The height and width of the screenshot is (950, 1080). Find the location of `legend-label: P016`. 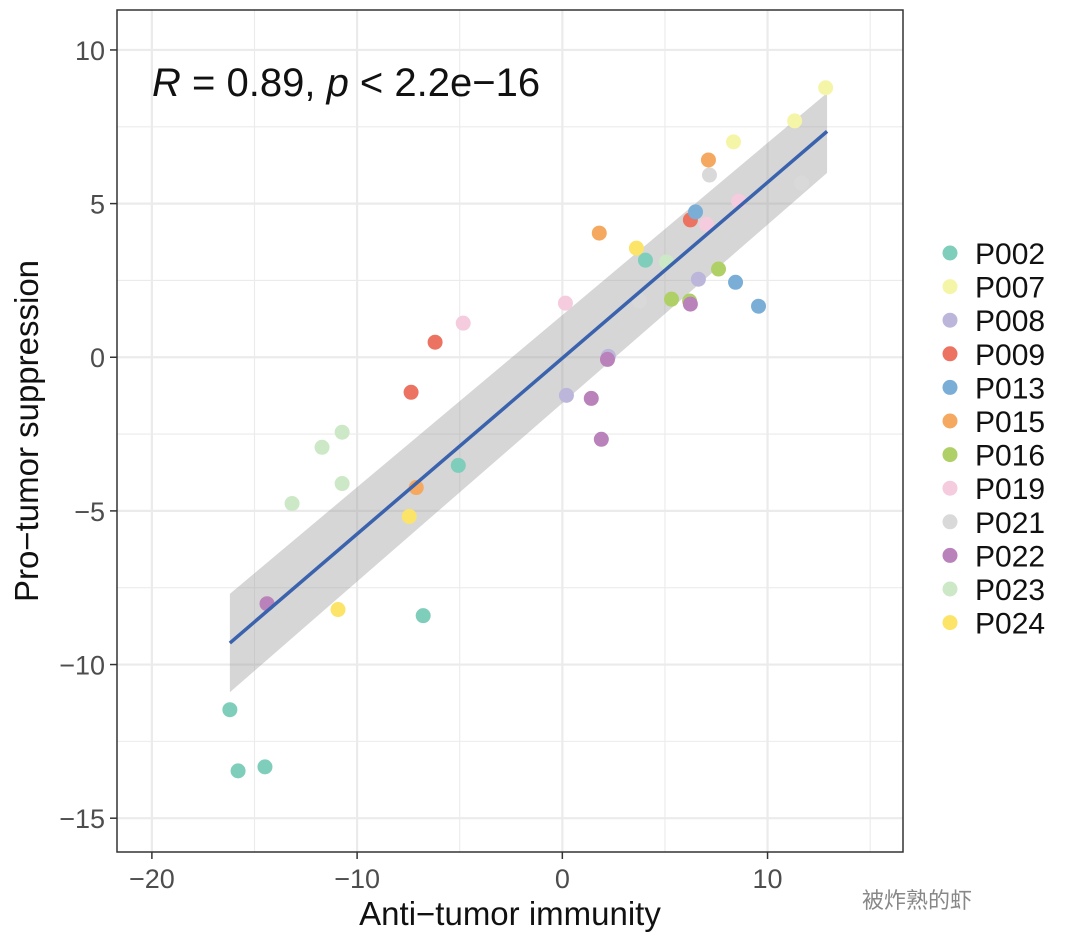

legend-label: P016 is located at coordinates (1010, 456).